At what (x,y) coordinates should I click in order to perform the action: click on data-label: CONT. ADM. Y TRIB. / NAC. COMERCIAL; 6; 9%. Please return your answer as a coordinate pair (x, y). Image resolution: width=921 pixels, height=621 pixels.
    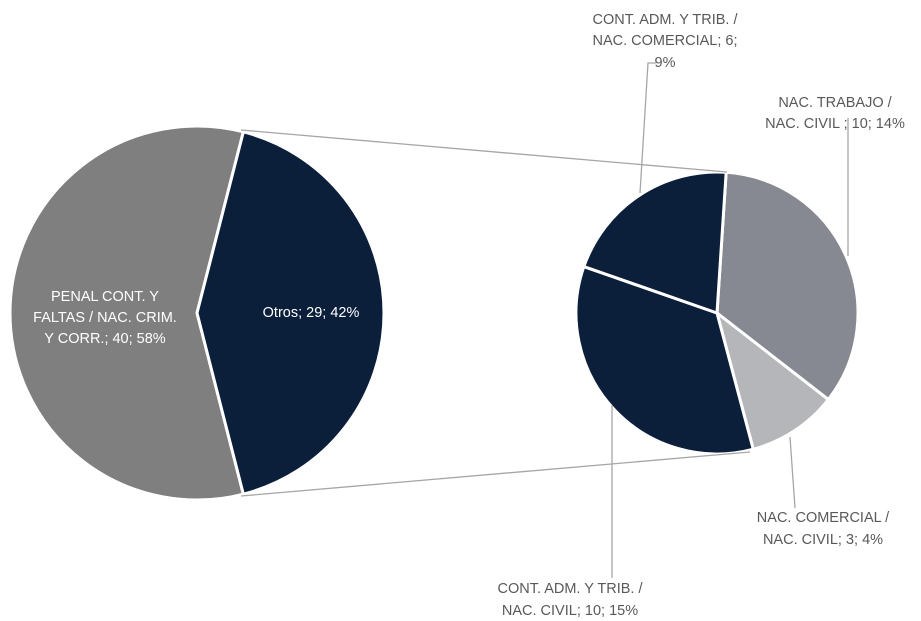
    Looking at the image, I should click on (665, 41).